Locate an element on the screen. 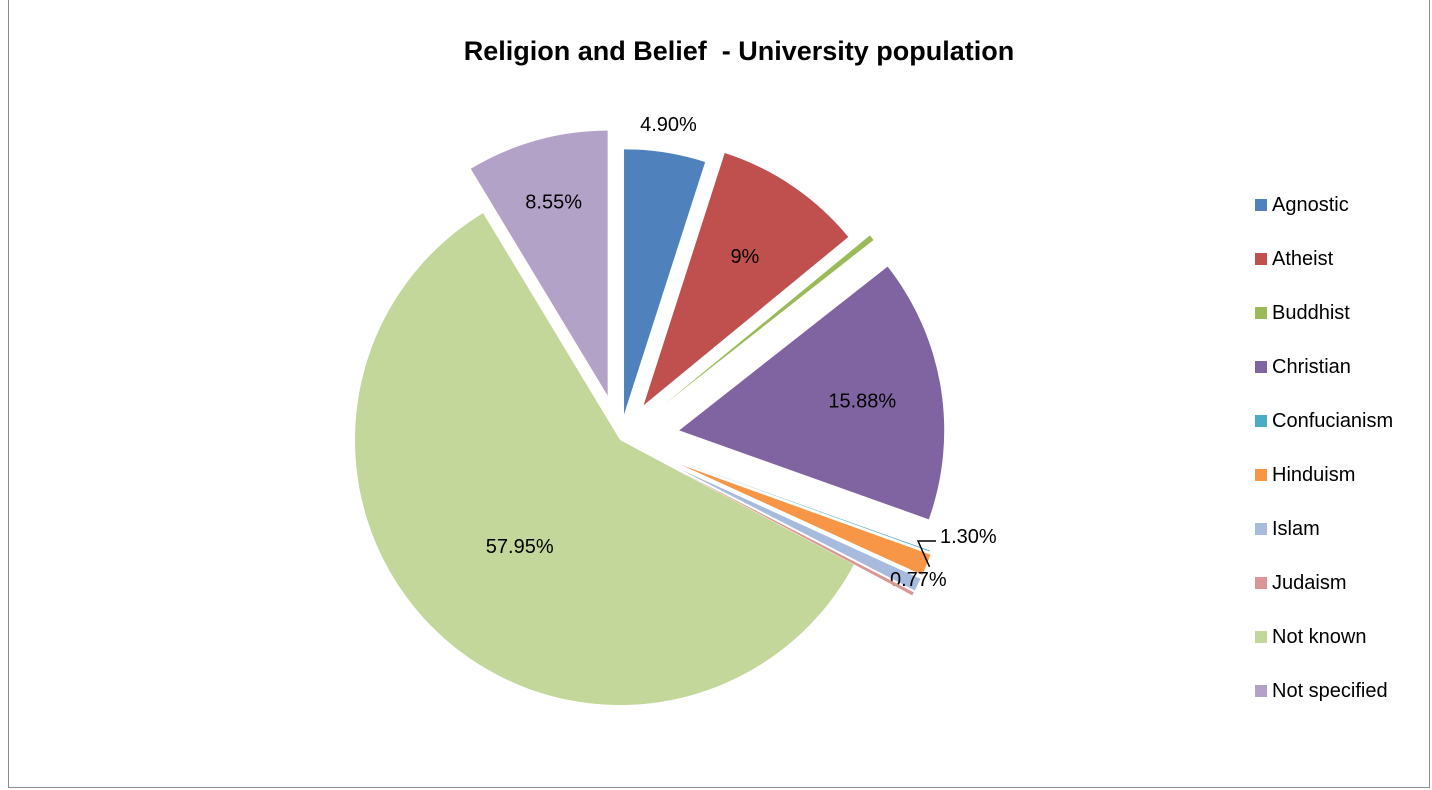 This screenshot has width=1432, height=790. legend-label: Buddhist is located at coordinates (1311, 312).